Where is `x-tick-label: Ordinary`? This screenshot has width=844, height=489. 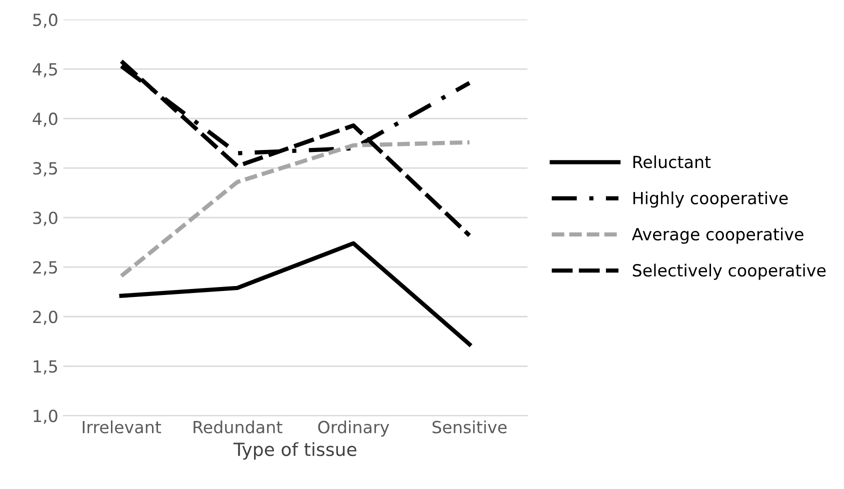
x-tick-label: Ordinary is located at coordinates (354, 428).